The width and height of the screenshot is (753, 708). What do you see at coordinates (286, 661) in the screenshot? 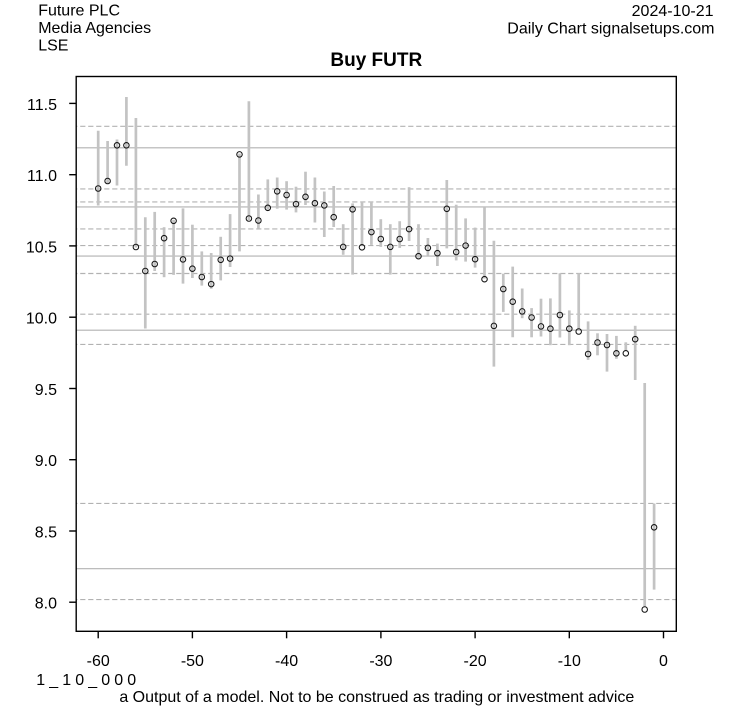
I see `svg-text: -40` at bounding box center [286, 661].